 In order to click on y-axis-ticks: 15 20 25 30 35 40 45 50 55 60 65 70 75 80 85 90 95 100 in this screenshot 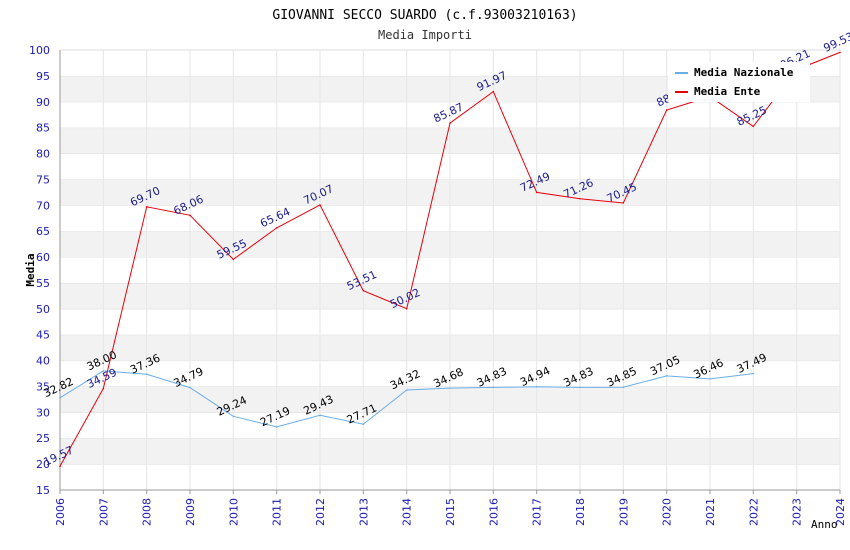, I will do `click(39, 270)`.